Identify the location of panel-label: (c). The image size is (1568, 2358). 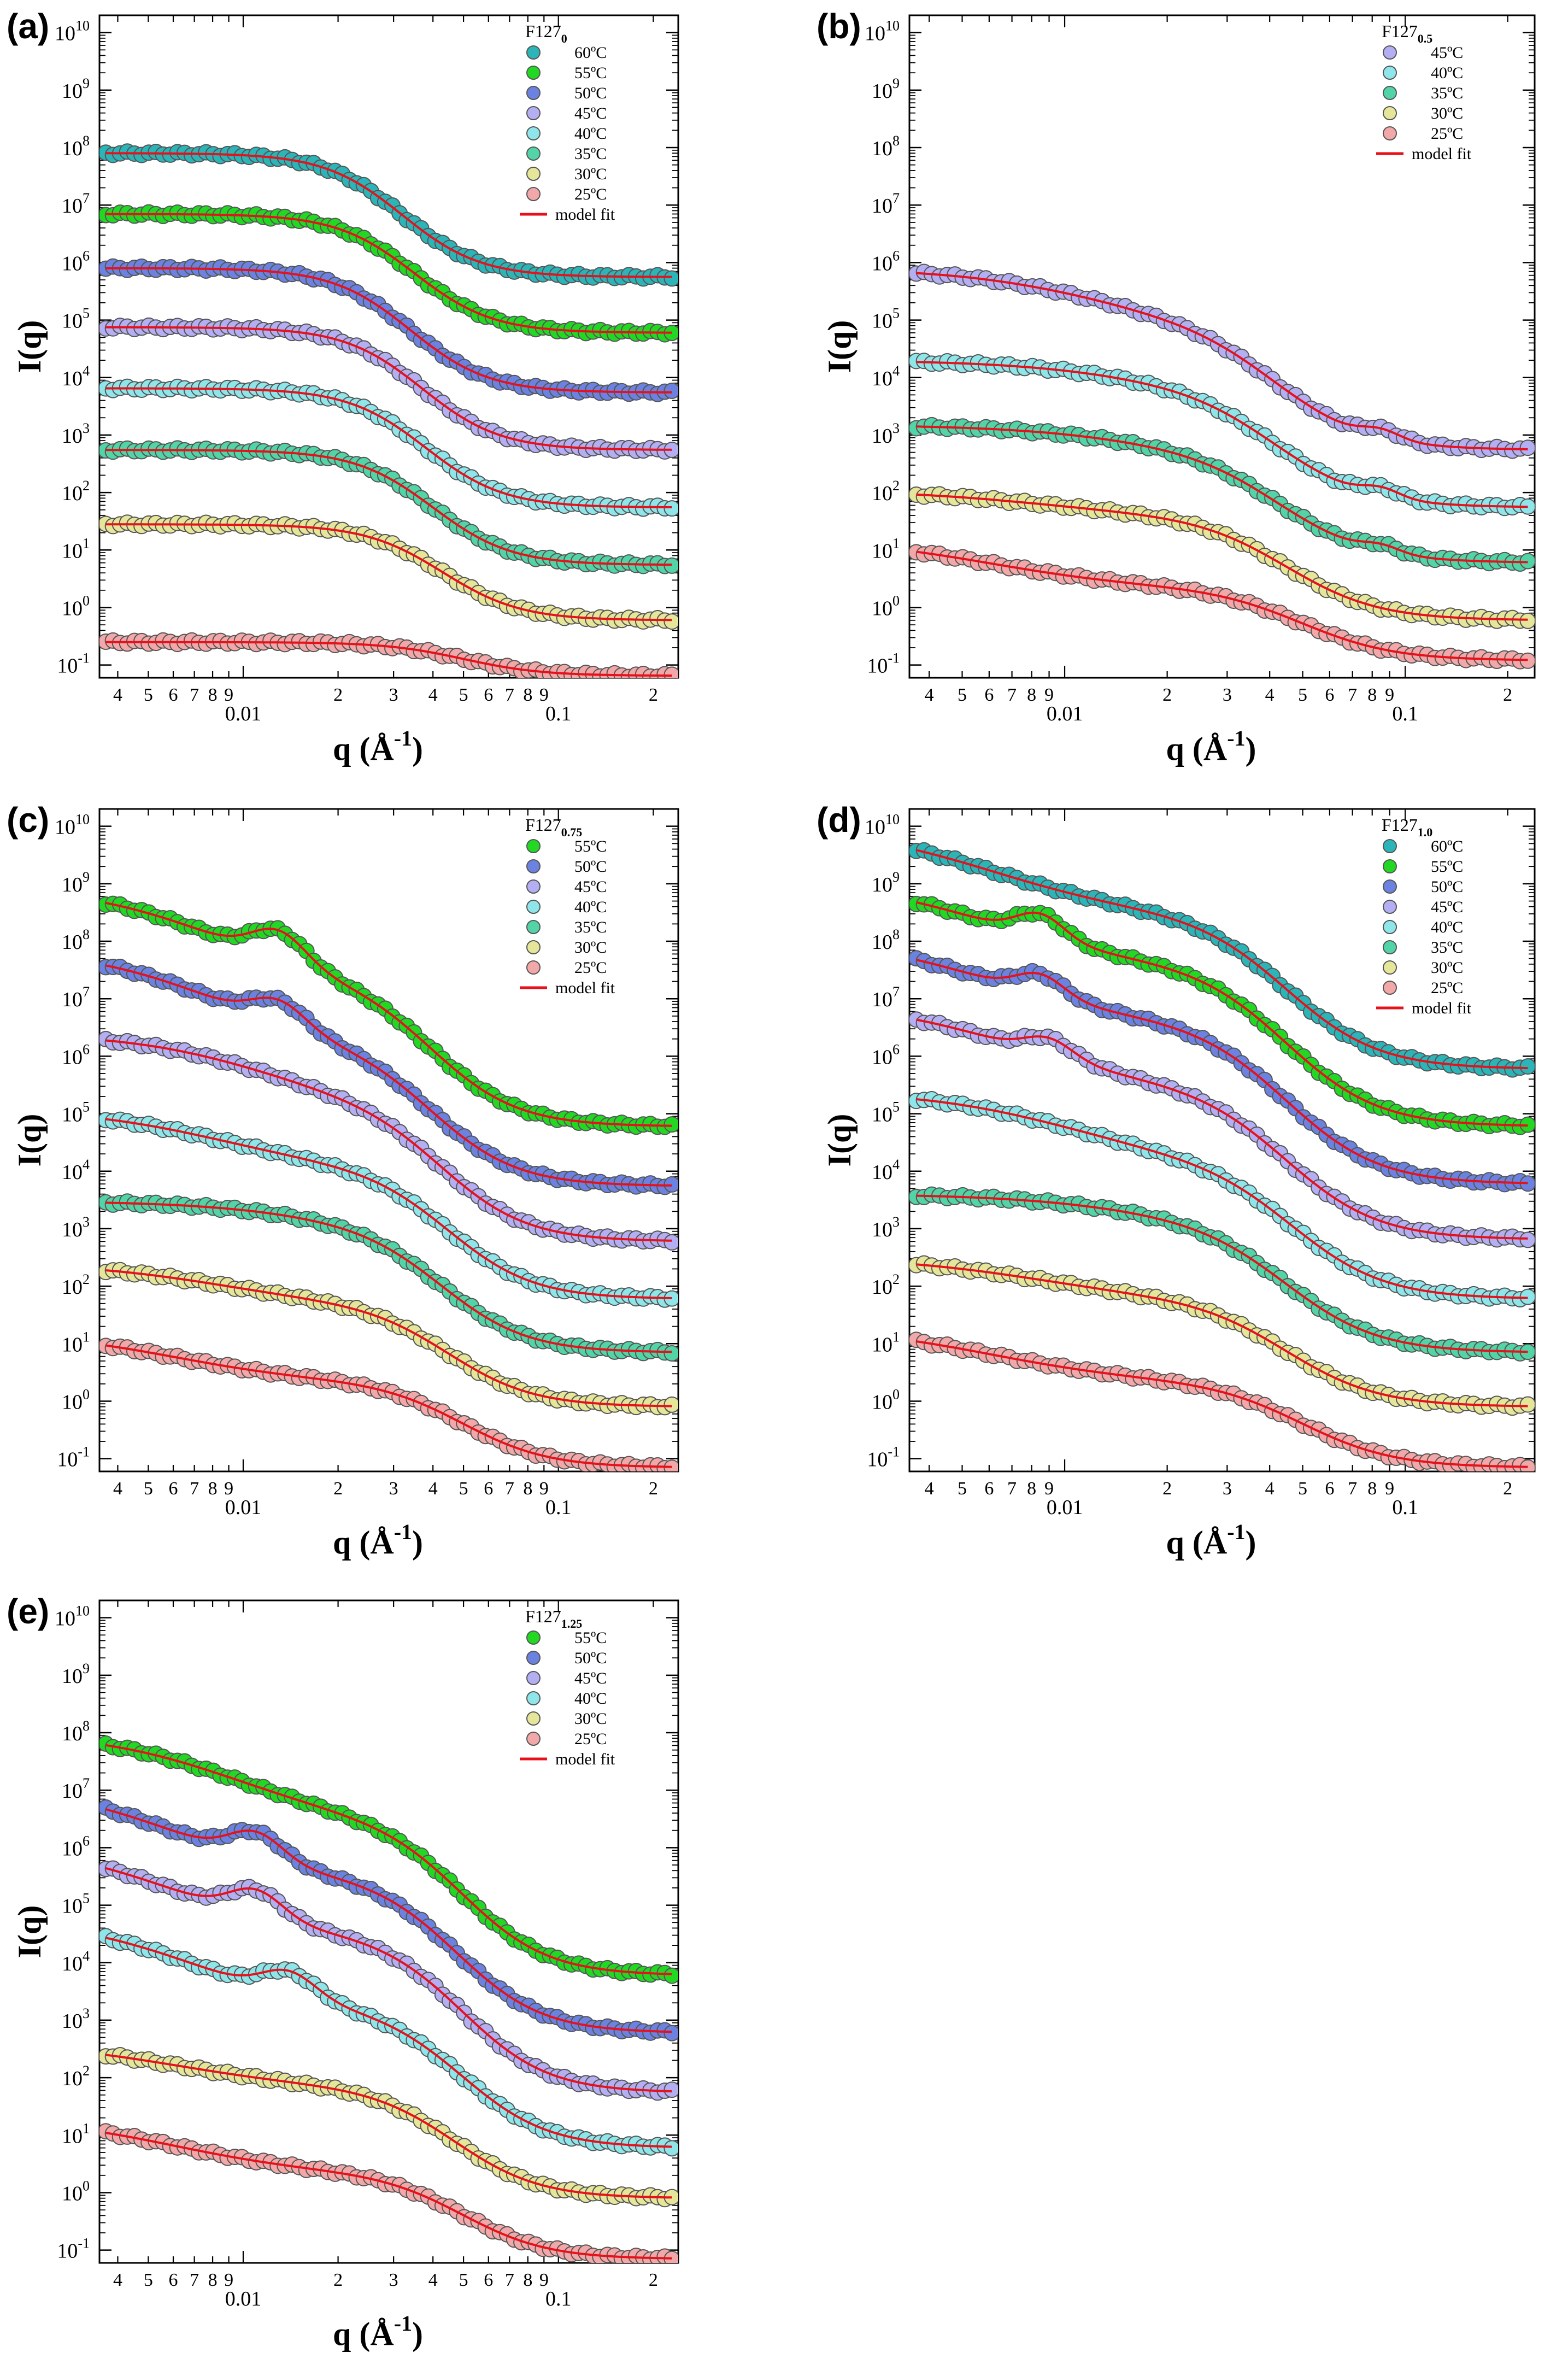
(28, 820).